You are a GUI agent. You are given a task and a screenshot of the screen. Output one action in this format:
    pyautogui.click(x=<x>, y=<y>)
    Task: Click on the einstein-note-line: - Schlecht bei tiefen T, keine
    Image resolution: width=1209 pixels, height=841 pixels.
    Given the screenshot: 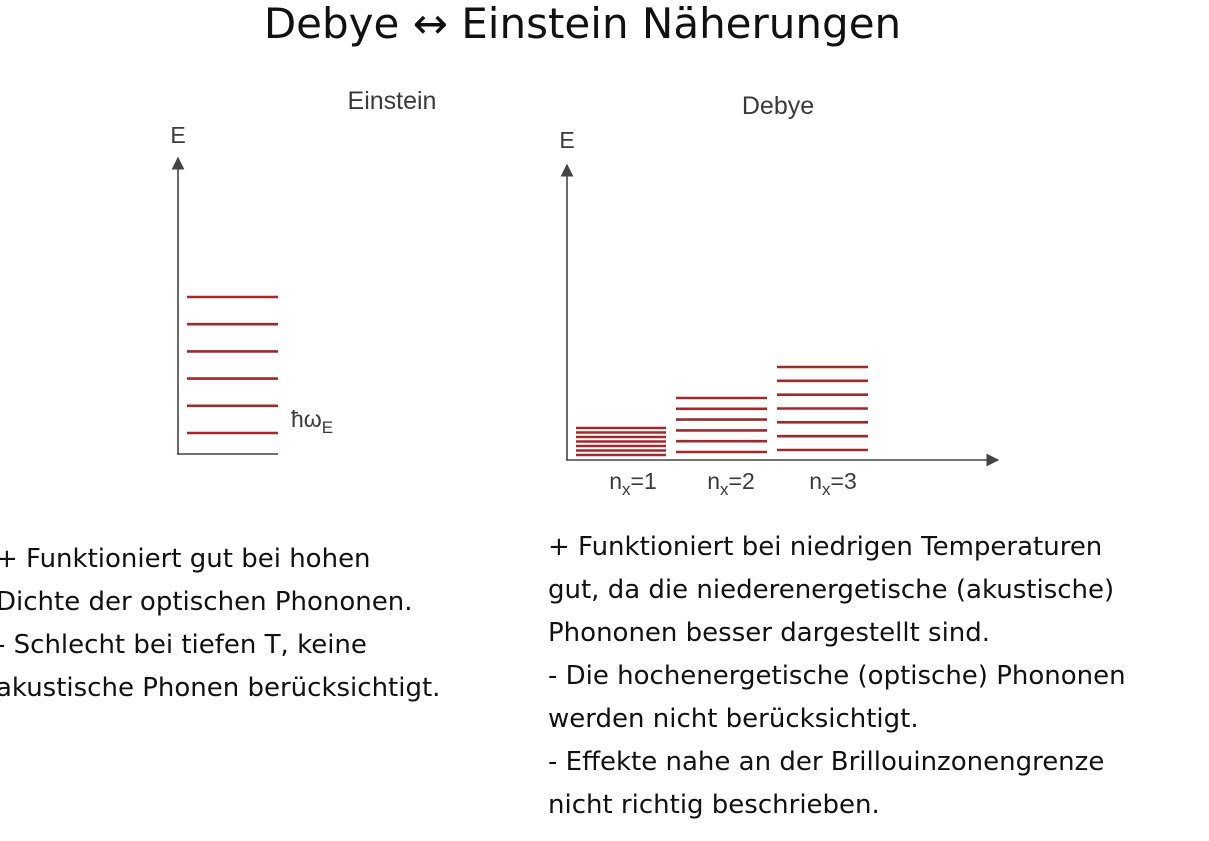 What is the action you would take?
    pyautogui.click(x=183, y=645)
    